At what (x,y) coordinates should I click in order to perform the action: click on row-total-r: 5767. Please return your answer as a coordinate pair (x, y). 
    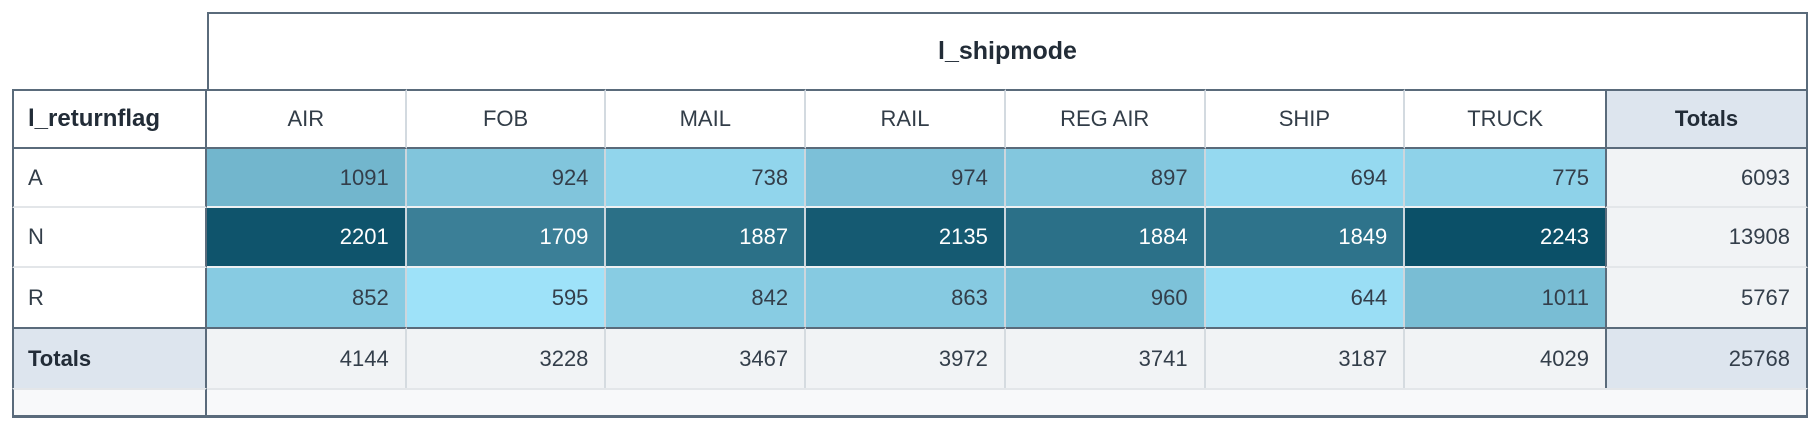
    Looking at the image, I should click on (1706, 297).